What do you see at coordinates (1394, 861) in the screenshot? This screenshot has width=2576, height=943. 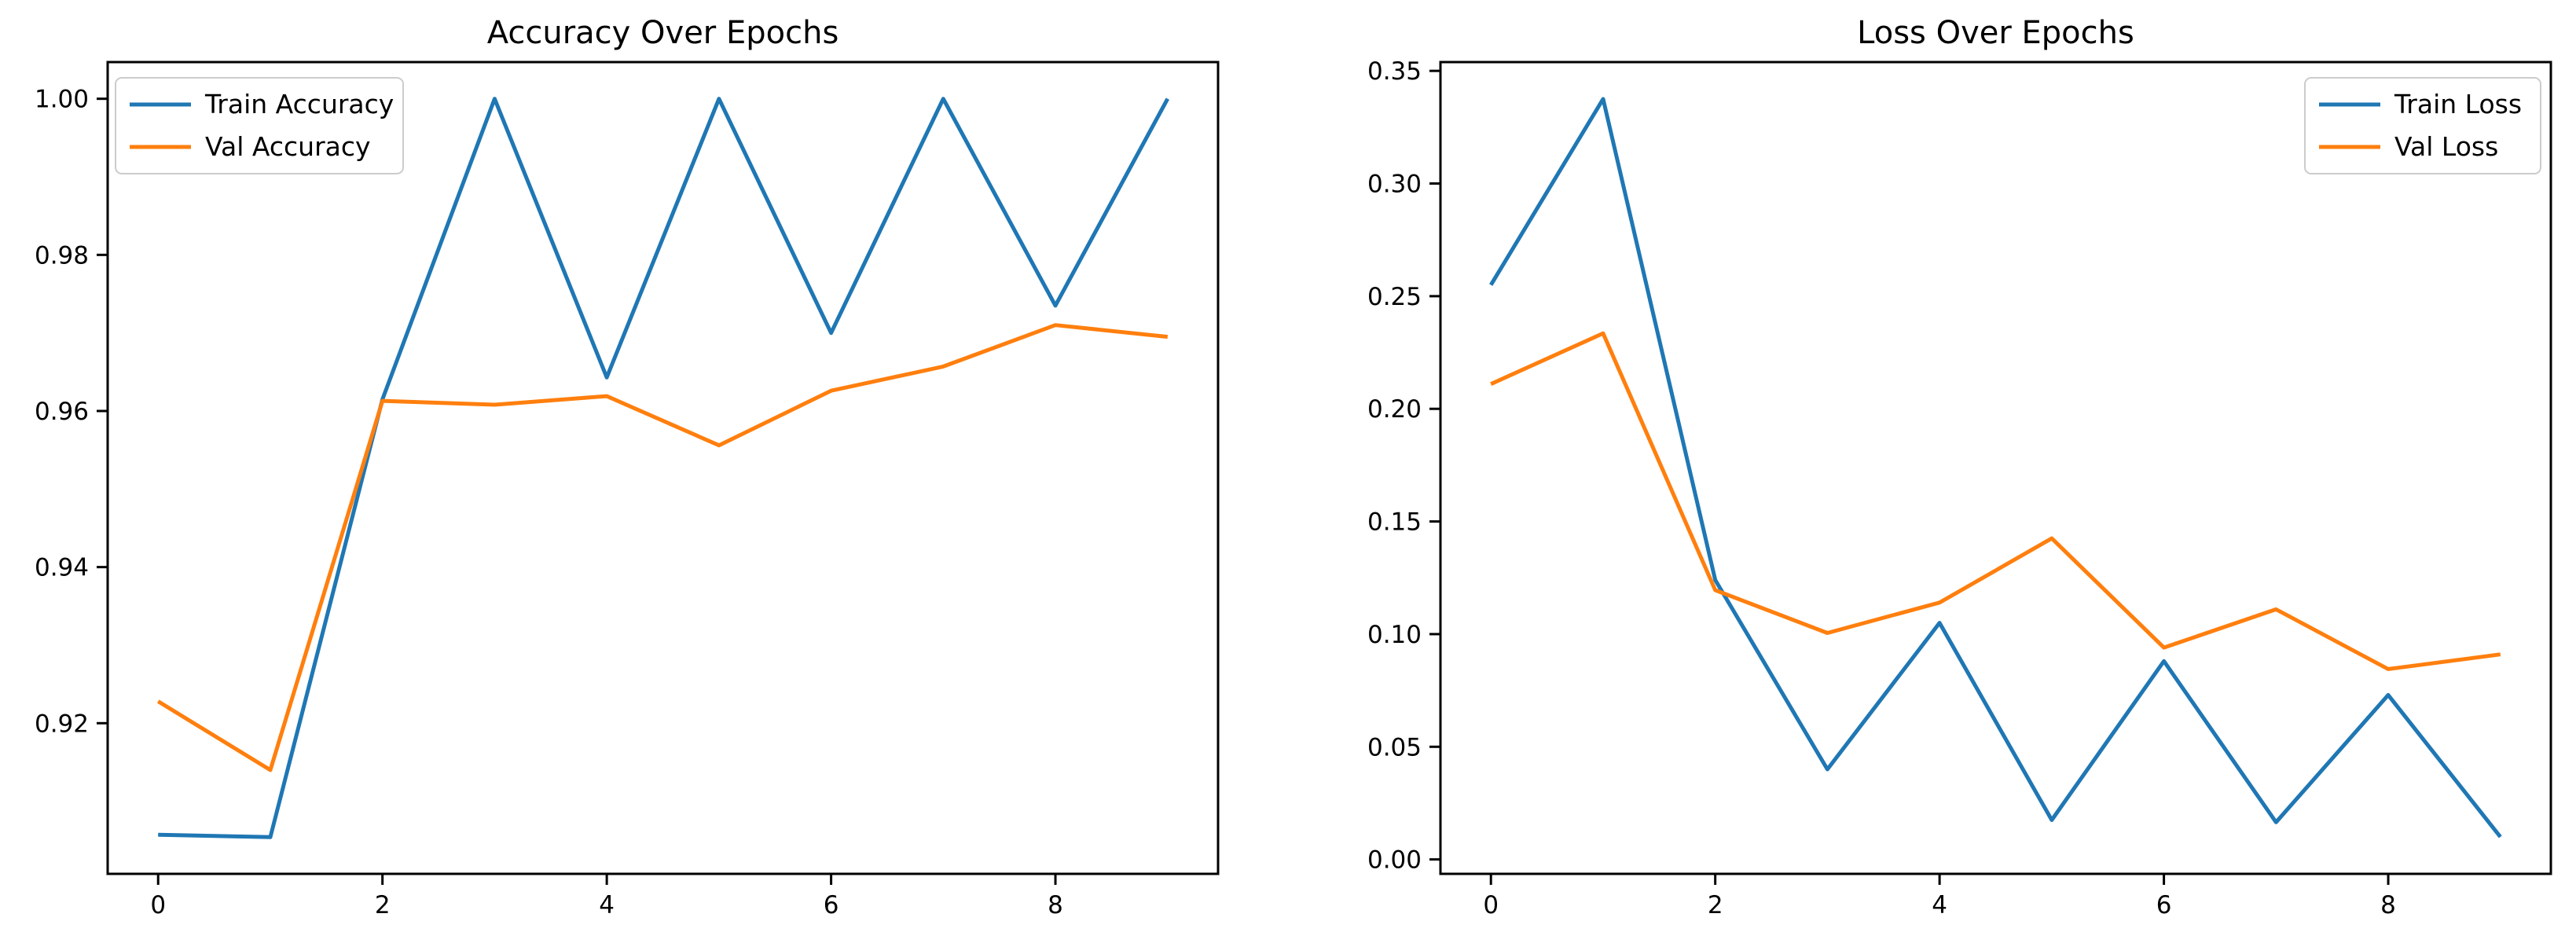 I see `y-tick-label: 0.00` at bounding box center [1394, 861].